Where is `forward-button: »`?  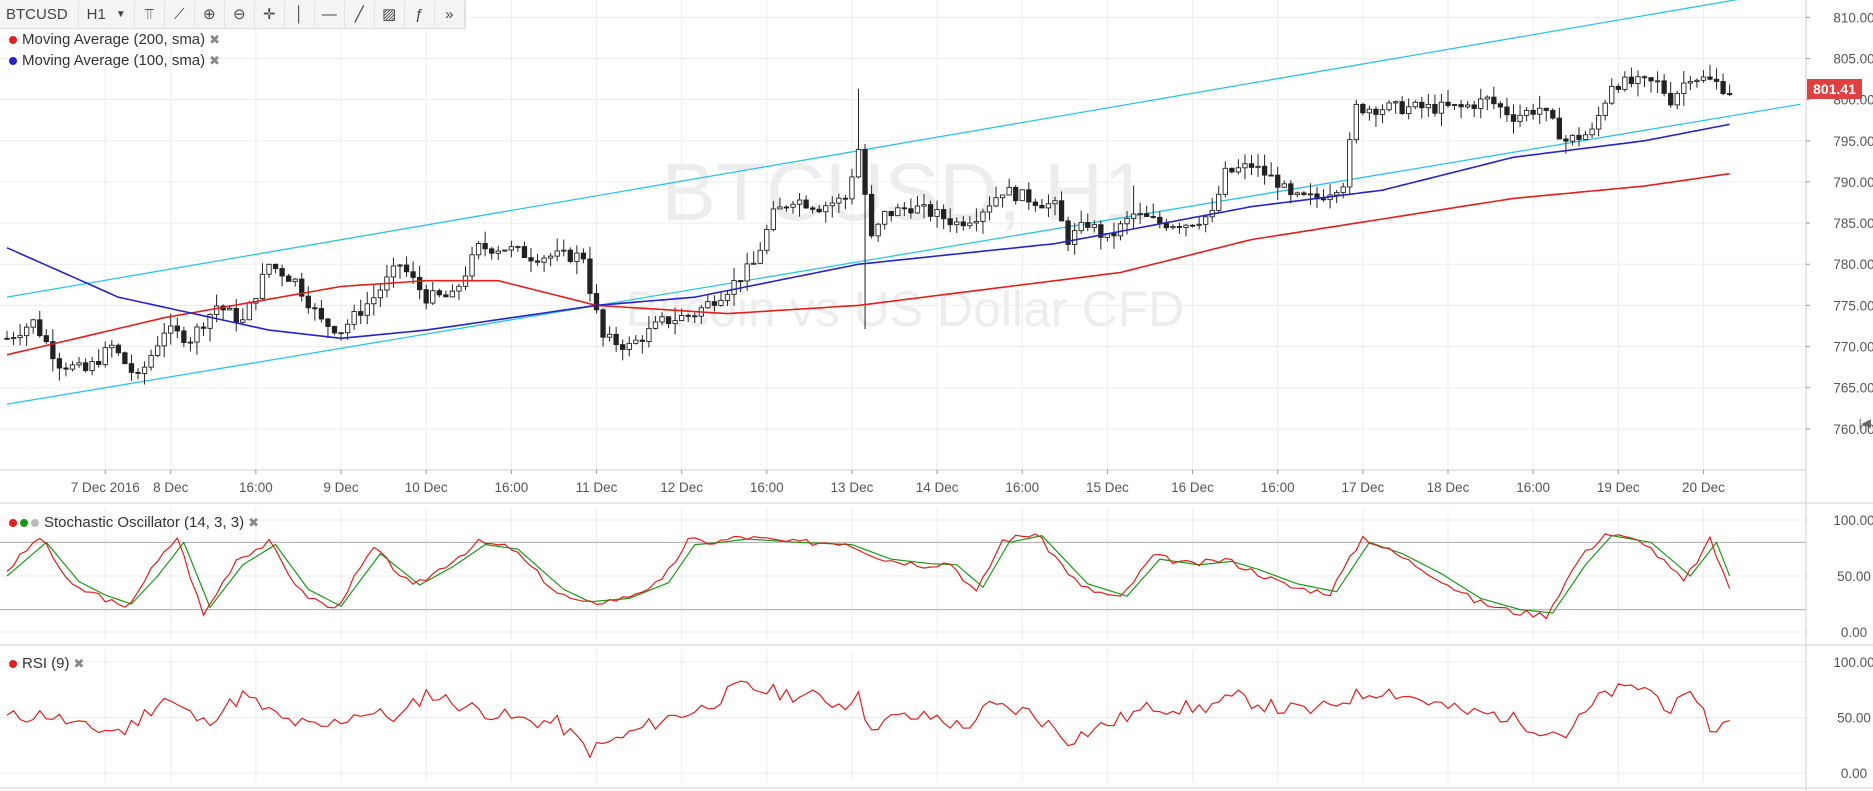 forward-button: » is located at coordinates (450, 14).